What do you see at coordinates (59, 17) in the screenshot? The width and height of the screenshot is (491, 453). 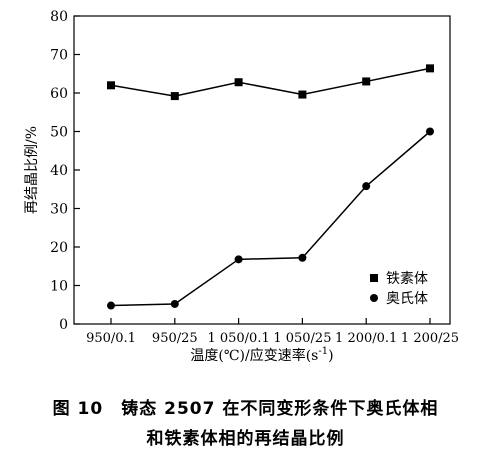 I see `y-tick-label: 80` at bounding box center [59, 17].